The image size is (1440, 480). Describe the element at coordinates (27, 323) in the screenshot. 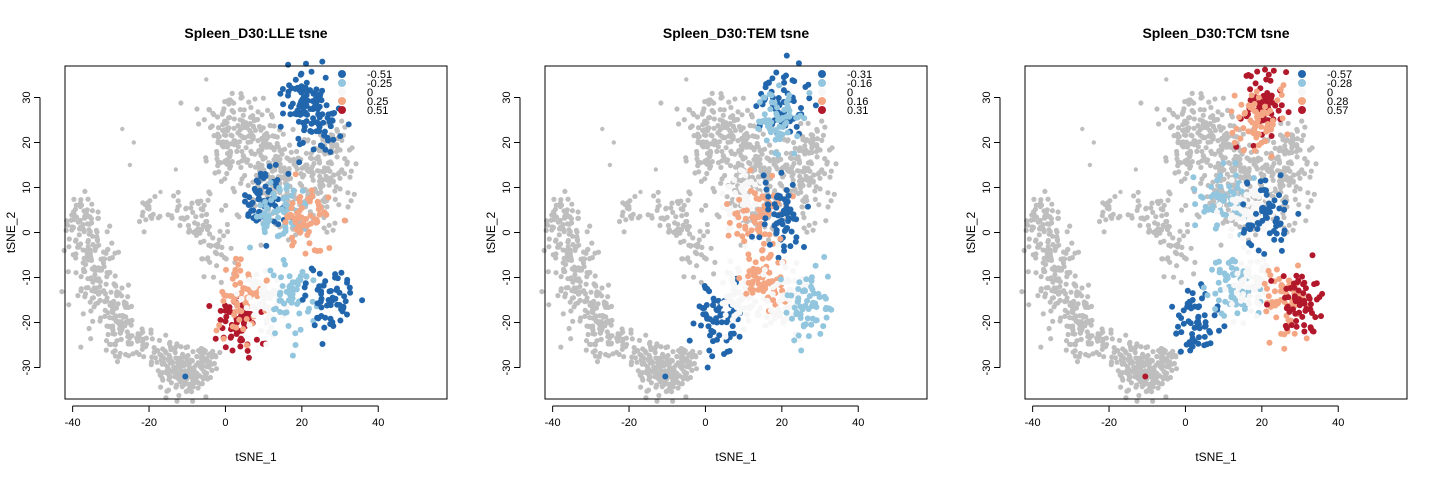

I see `y-tick-label: -20` at that location.